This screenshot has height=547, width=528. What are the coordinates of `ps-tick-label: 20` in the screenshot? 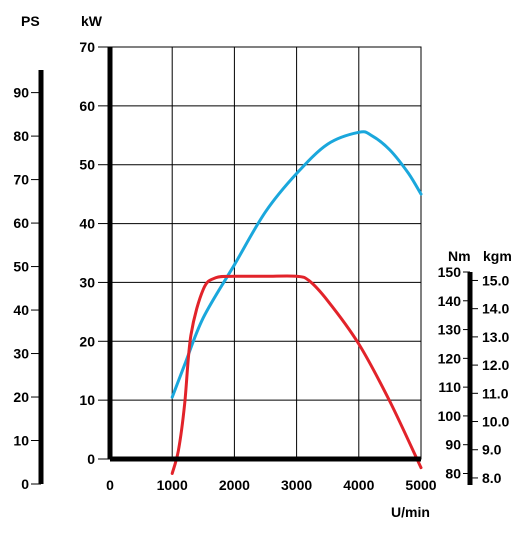 It's located at (21, 397).